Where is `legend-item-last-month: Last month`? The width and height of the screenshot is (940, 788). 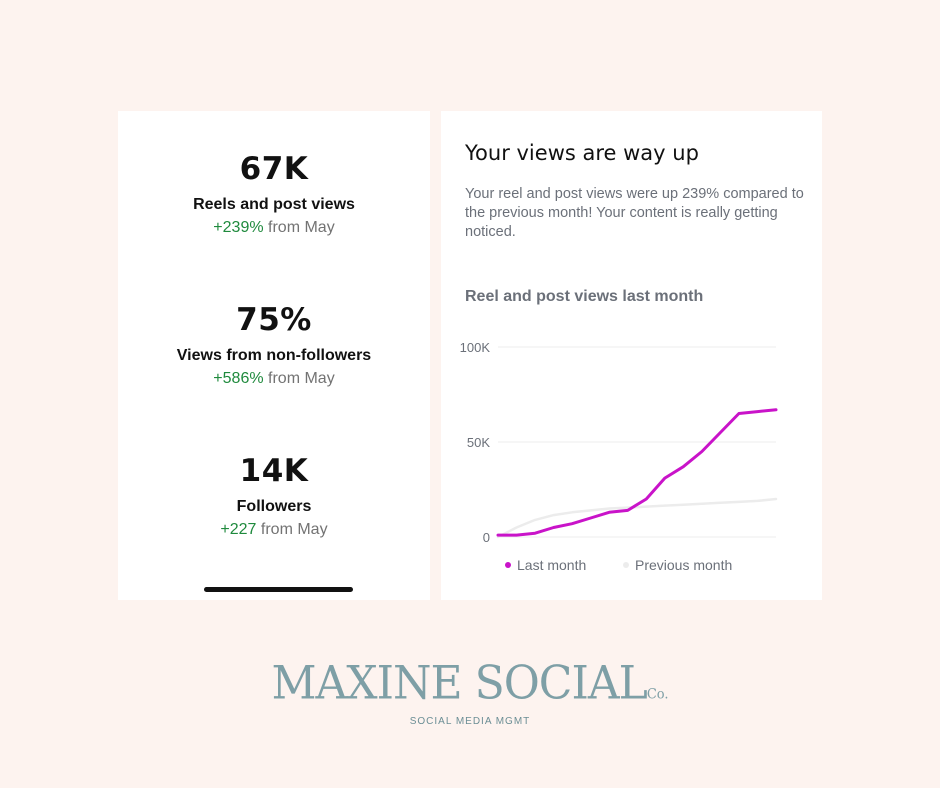 legend-item-last-month: Last month is located at coordinates (545, 565).